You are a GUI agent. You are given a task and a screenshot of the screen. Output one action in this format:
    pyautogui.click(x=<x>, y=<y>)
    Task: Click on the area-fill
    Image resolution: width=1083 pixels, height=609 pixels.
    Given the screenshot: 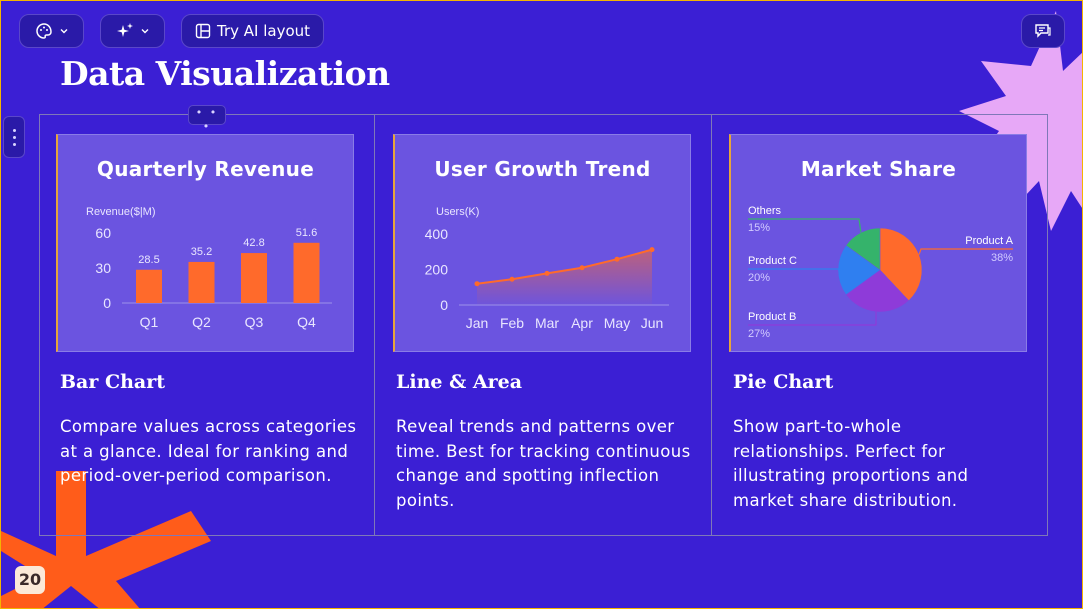 What is the action you would take?
    pyautogui.click(x=564, y=277)
    